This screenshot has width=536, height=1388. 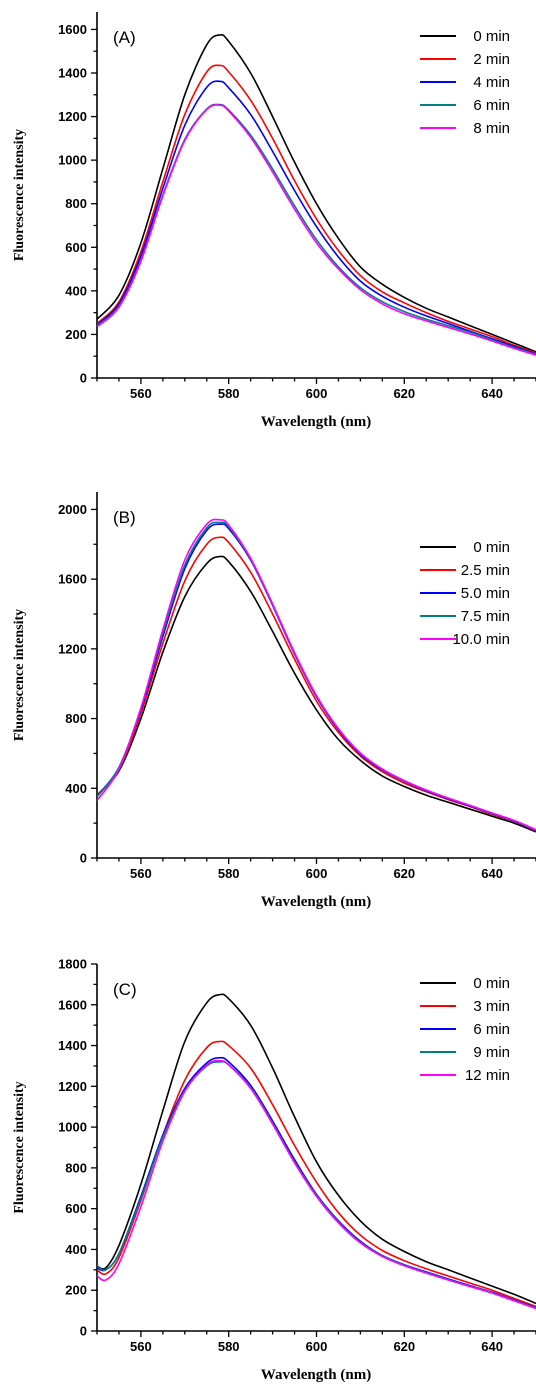 I want to click on legend-label: 2 min, so click(x=491, y=59).